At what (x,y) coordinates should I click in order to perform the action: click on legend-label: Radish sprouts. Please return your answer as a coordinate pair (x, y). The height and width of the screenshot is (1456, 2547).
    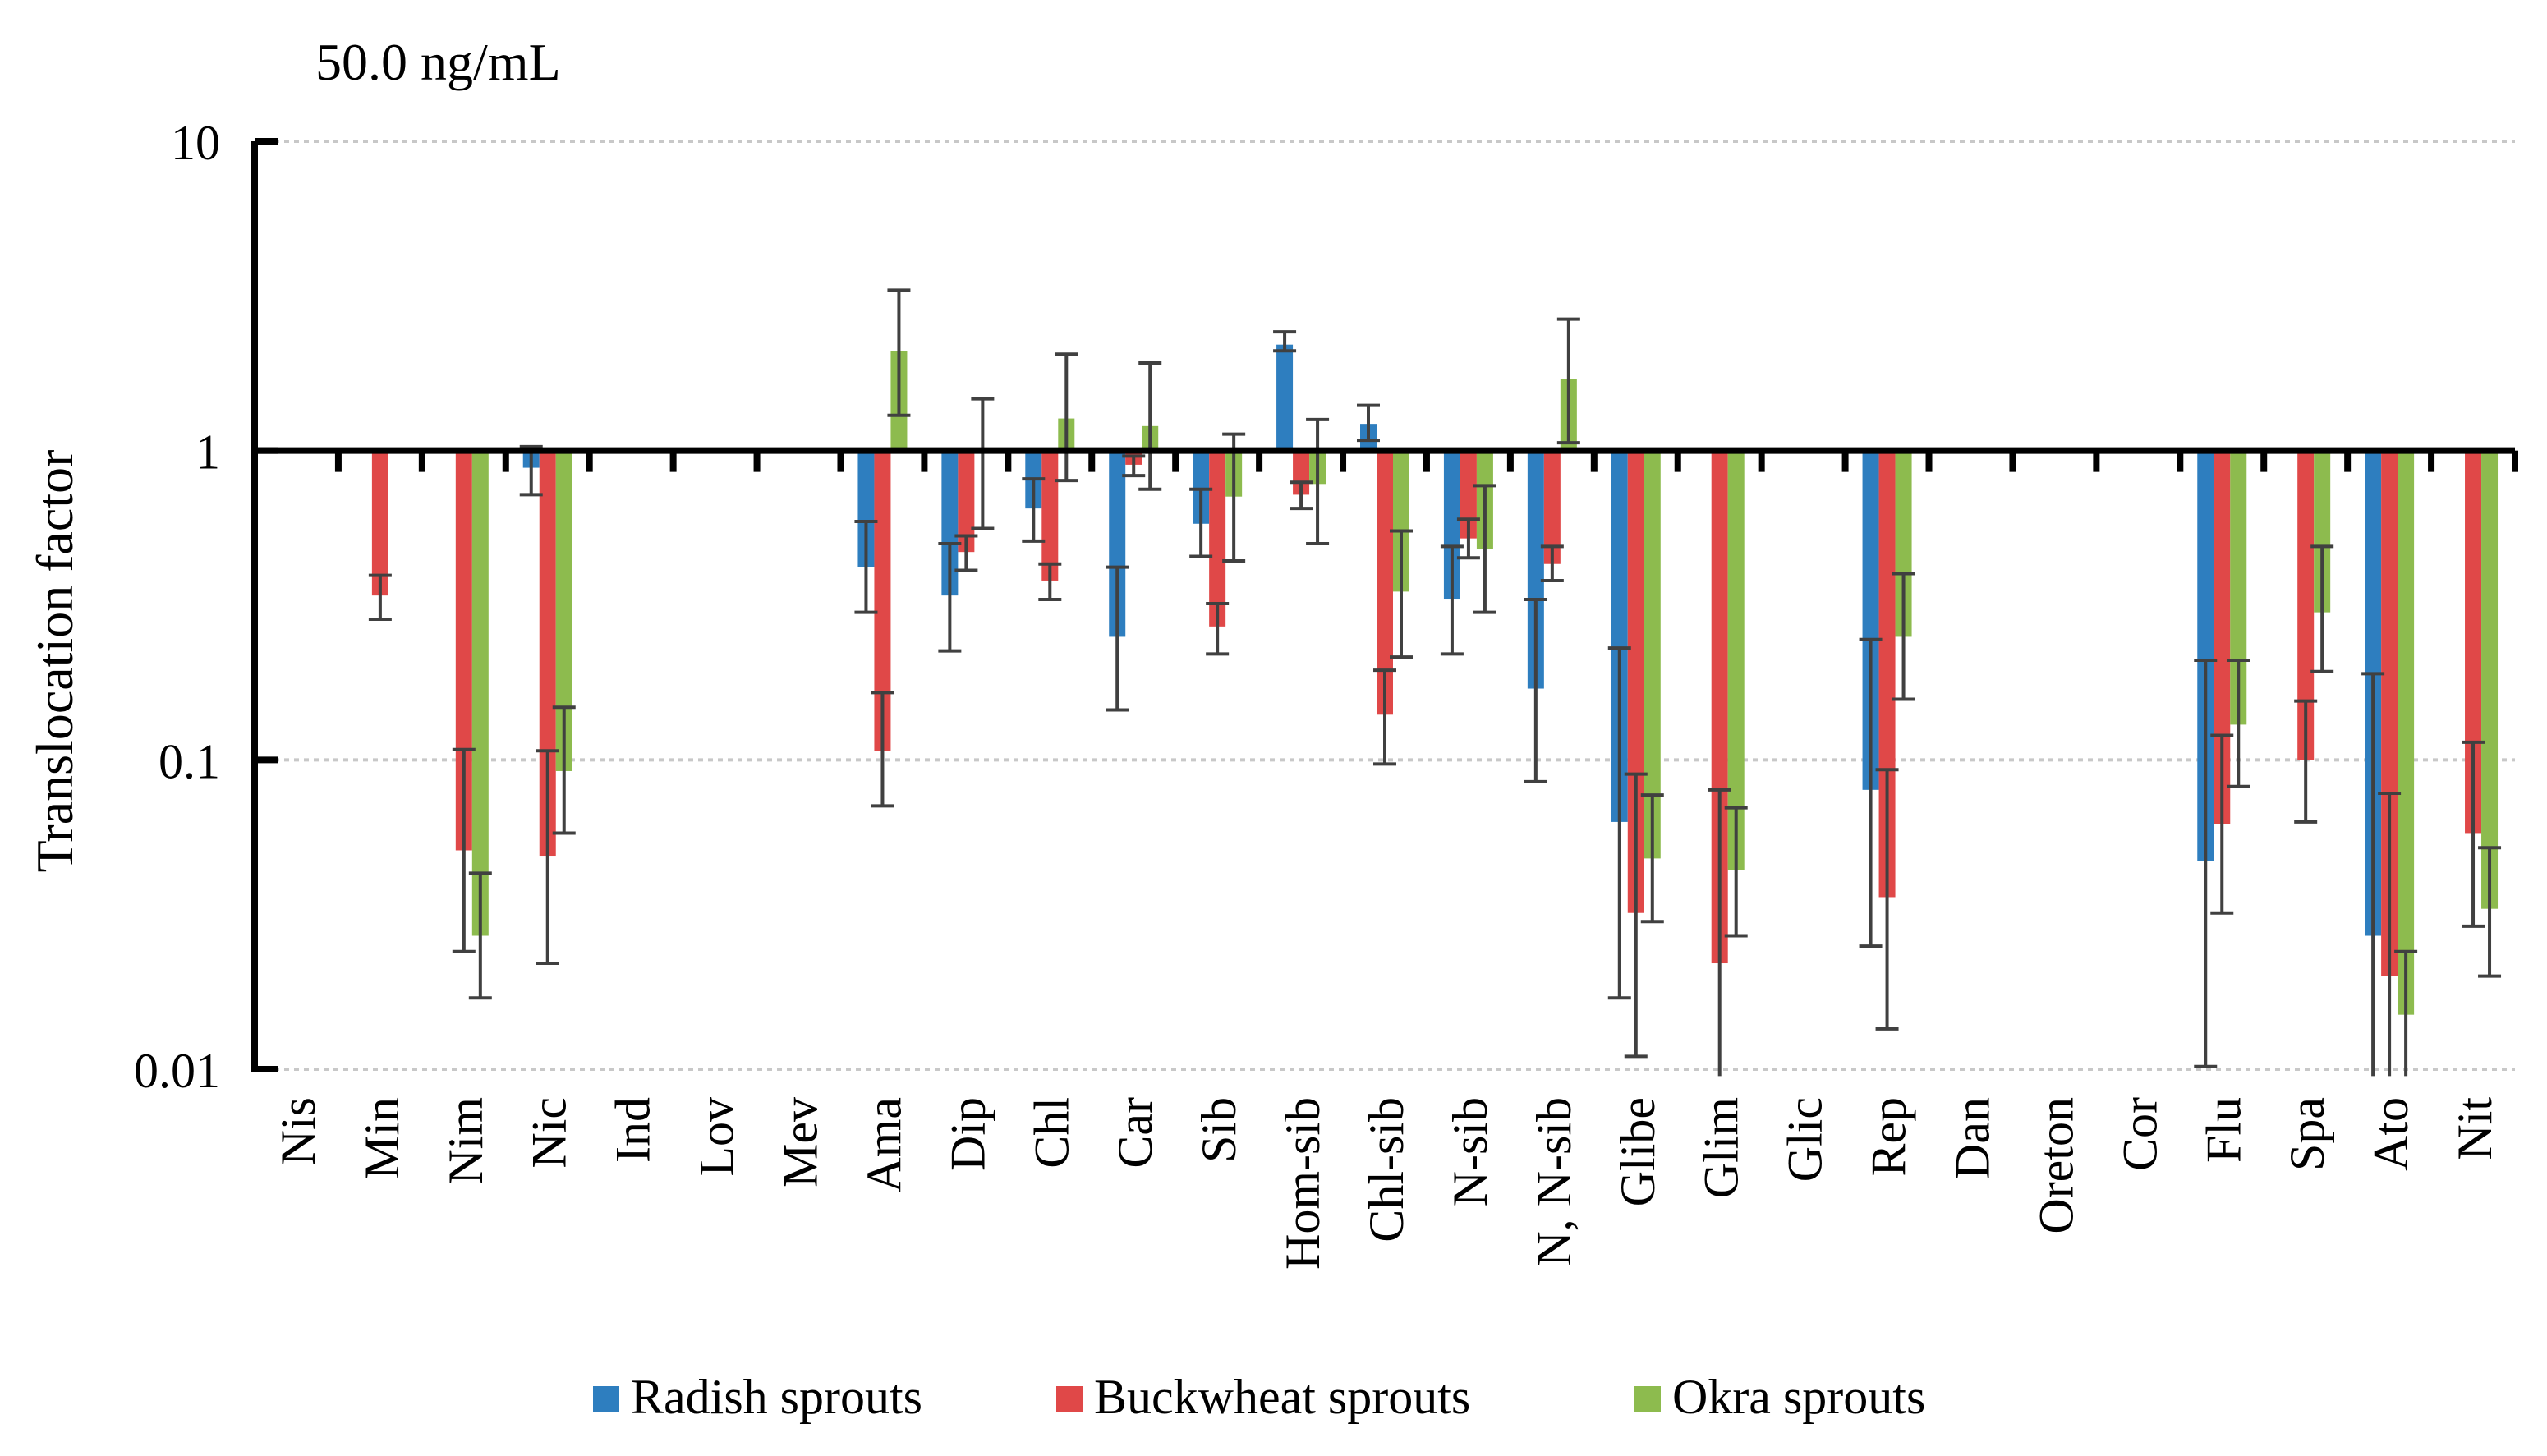
    Looking at the image, I should click on (776, 1397).